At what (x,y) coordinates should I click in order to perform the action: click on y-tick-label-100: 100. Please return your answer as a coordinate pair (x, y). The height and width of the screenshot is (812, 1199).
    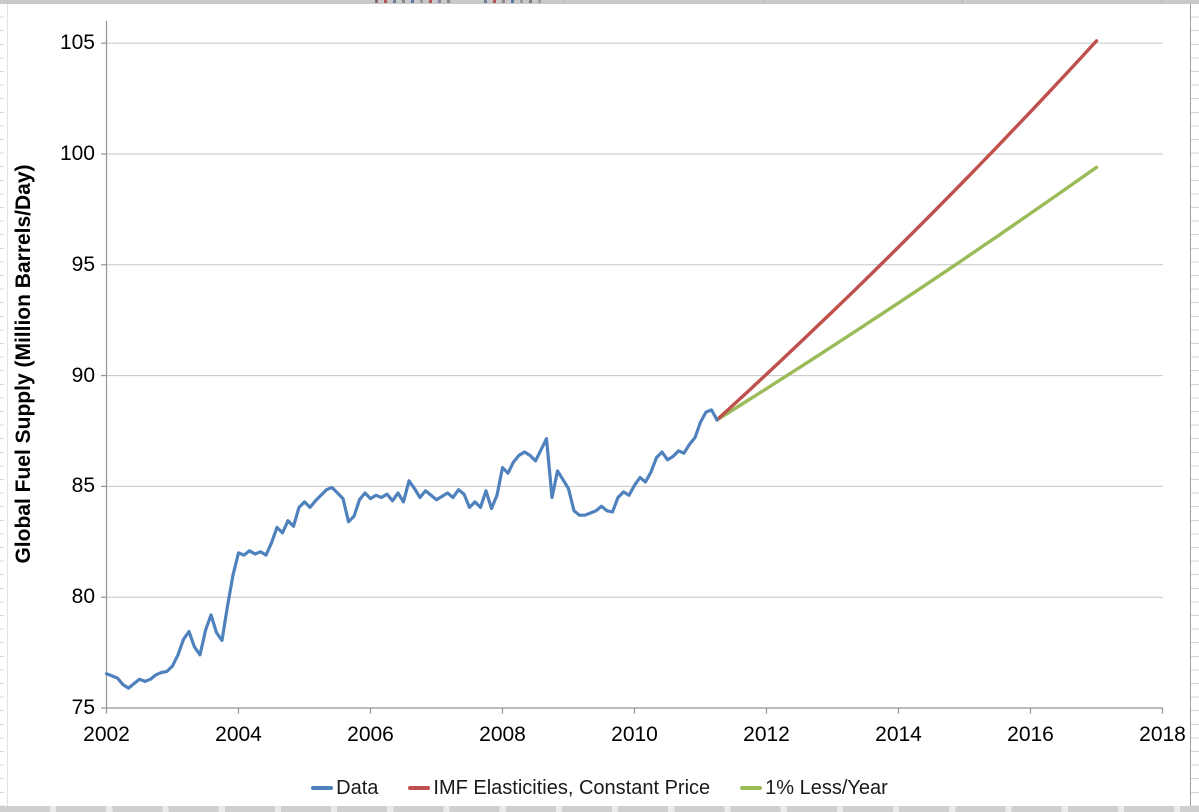
    Looking at the image, I should click on (77, 153).